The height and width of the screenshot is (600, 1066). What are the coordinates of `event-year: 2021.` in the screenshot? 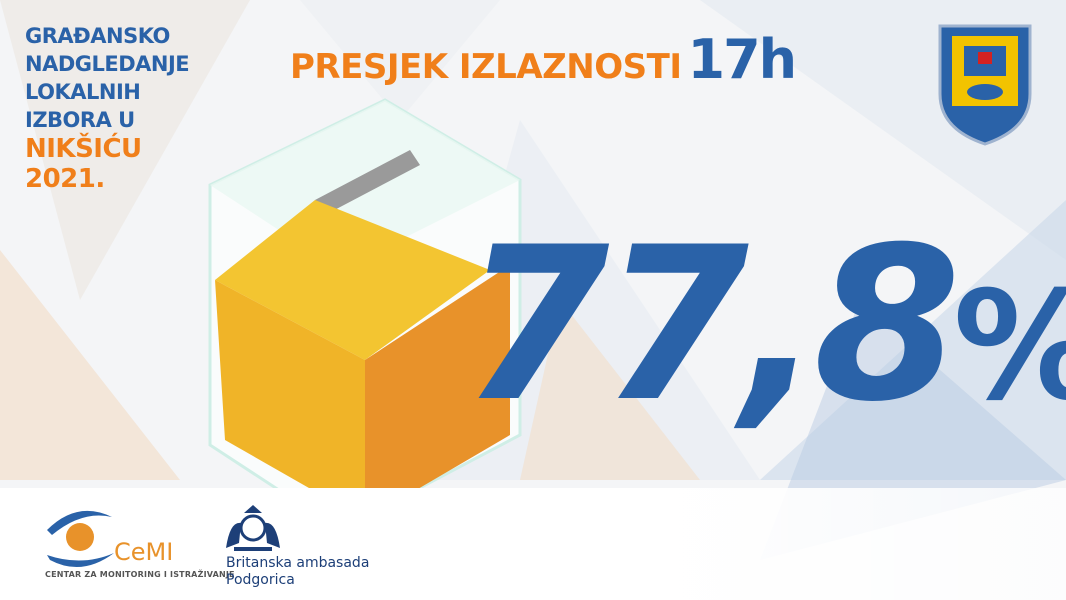 It's located at (65, 179).